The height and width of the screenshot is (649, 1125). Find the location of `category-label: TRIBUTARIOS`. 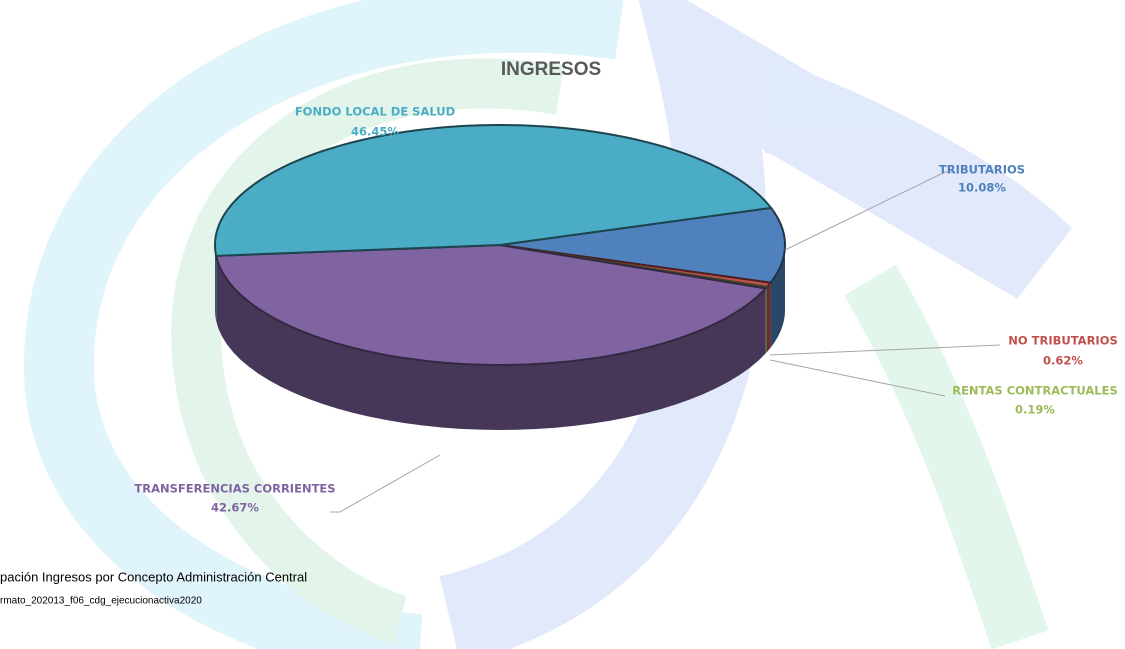

category-label: TRIBUTARIOS is located at coordinates (982, 170).